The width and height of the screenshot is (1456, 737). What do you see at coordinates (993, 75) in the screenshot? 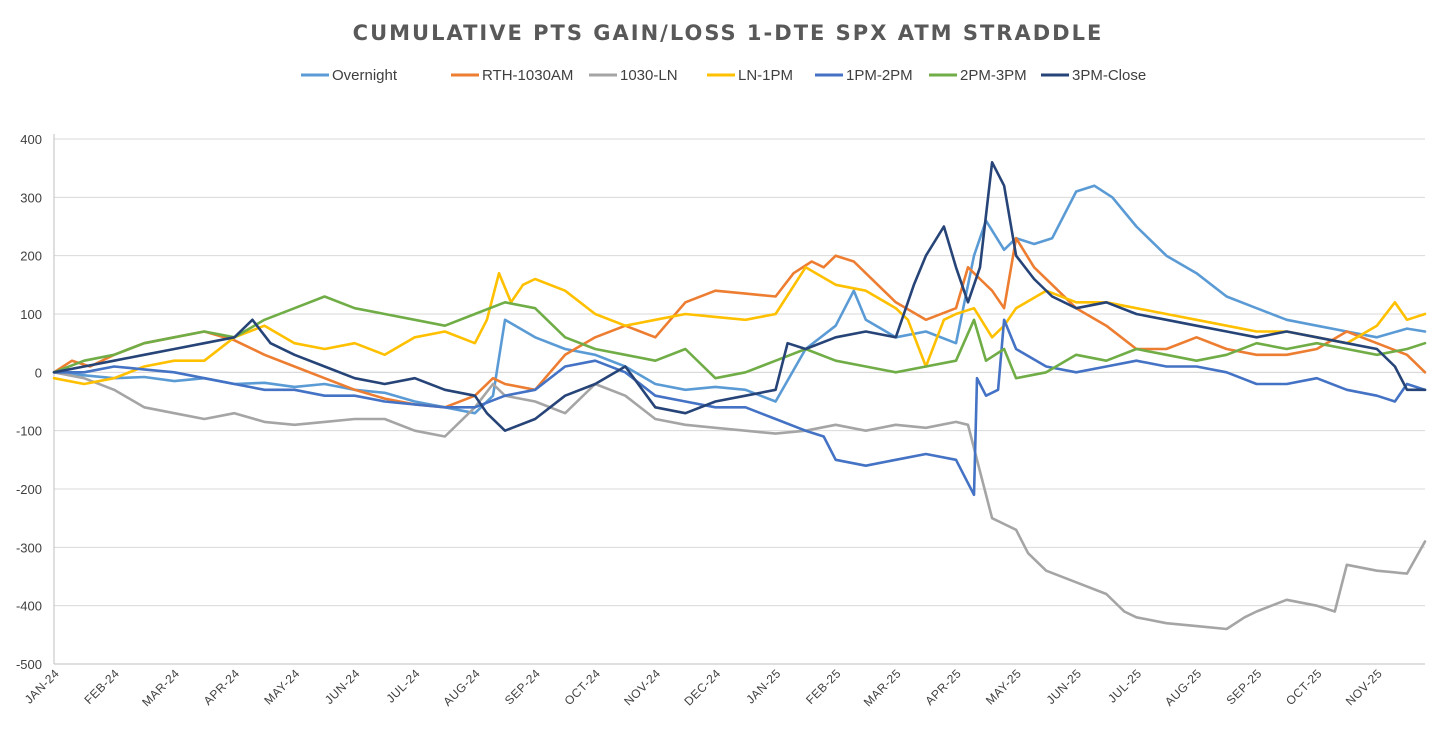
I see `legend-label: 2PM-3PM` at bounding box center [993, 75].